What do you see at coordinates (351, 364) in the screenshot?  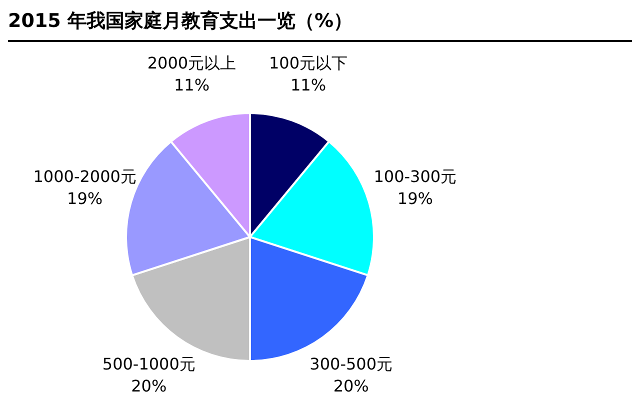 I see `slice-label: 300-500元` at bounding box center [351, 364].